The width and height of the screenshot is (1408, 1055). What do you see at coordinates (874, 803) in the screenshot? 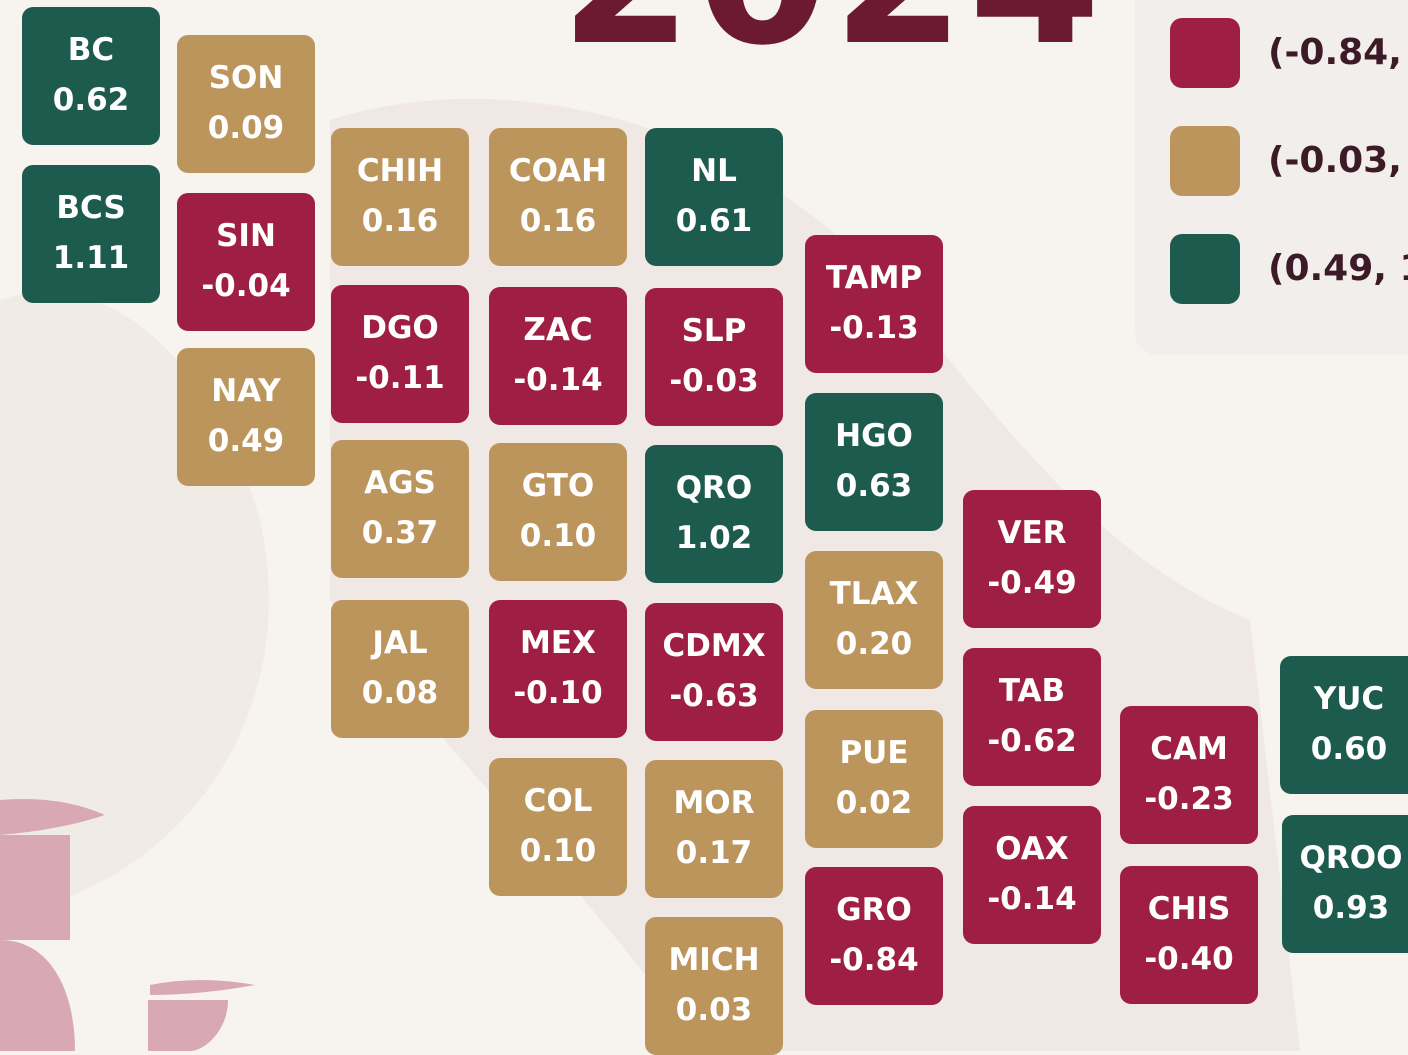
I see `state-value: 0.02` at bounding box center [874, 803].